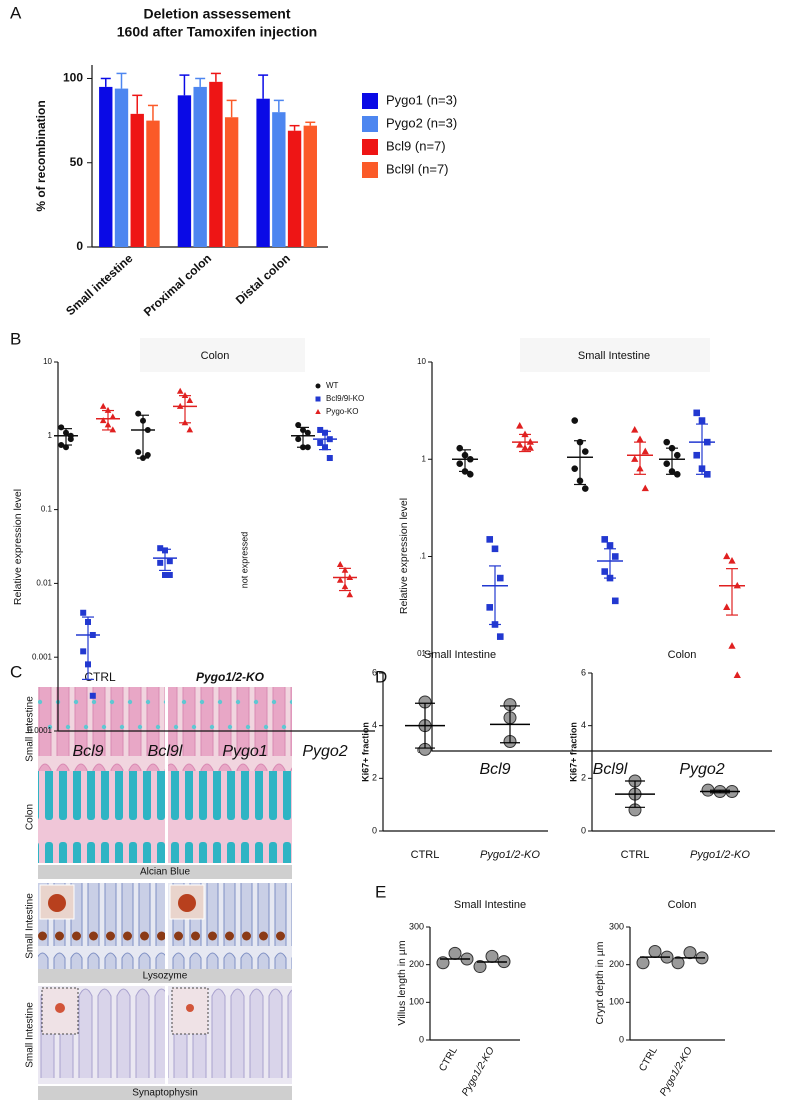 The height and width of the screenshot is (1102, 789). I want to click on inset-cell, so click(190, 1008).